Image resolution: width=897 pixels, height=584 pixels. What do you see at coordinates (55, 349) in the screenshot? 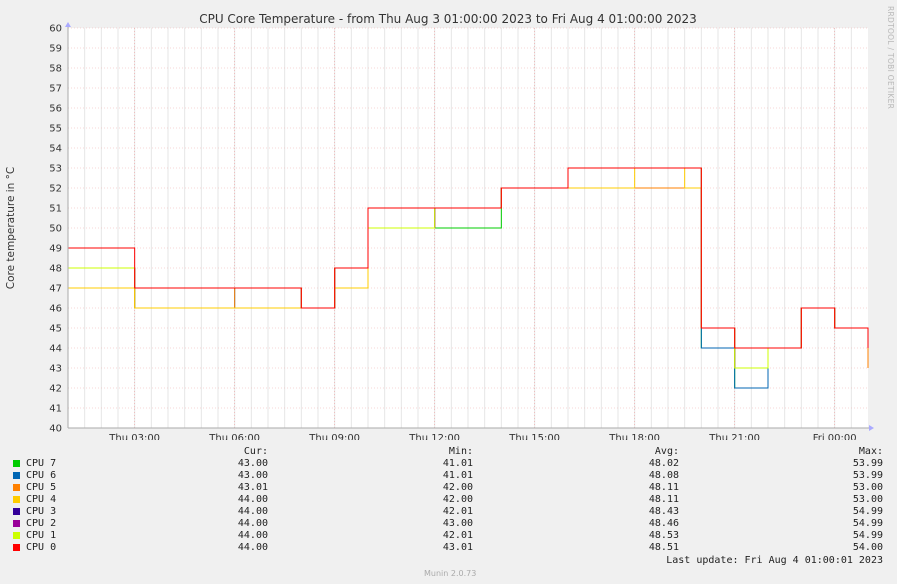
I see `y-tick-label: 44` at bounding box center [55, 349].